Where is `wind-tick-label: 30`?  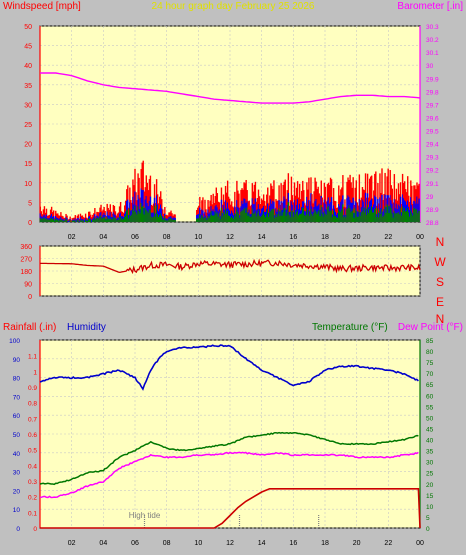 wind-tick-label: 30 is located at coordinates (28, 105).